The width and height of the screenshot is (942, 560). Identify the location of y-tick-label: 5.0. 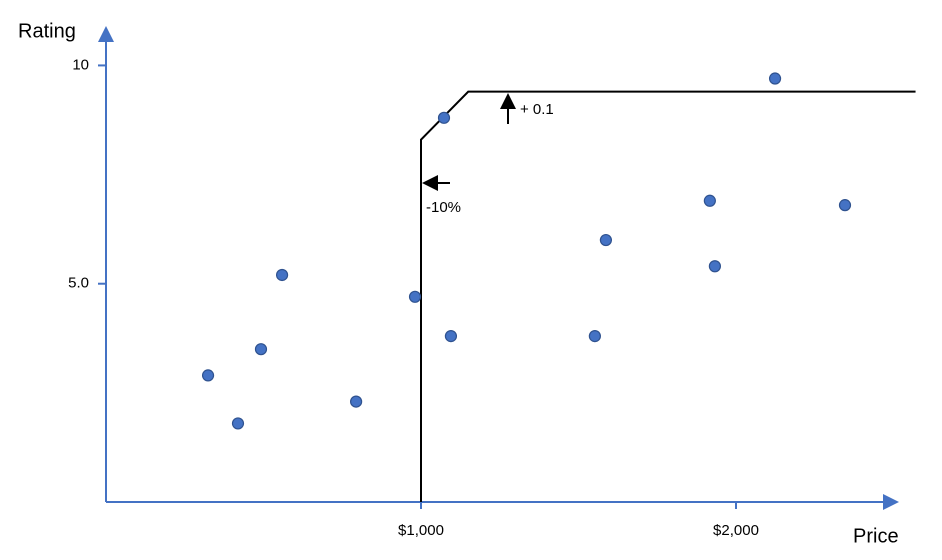
(78, 283).